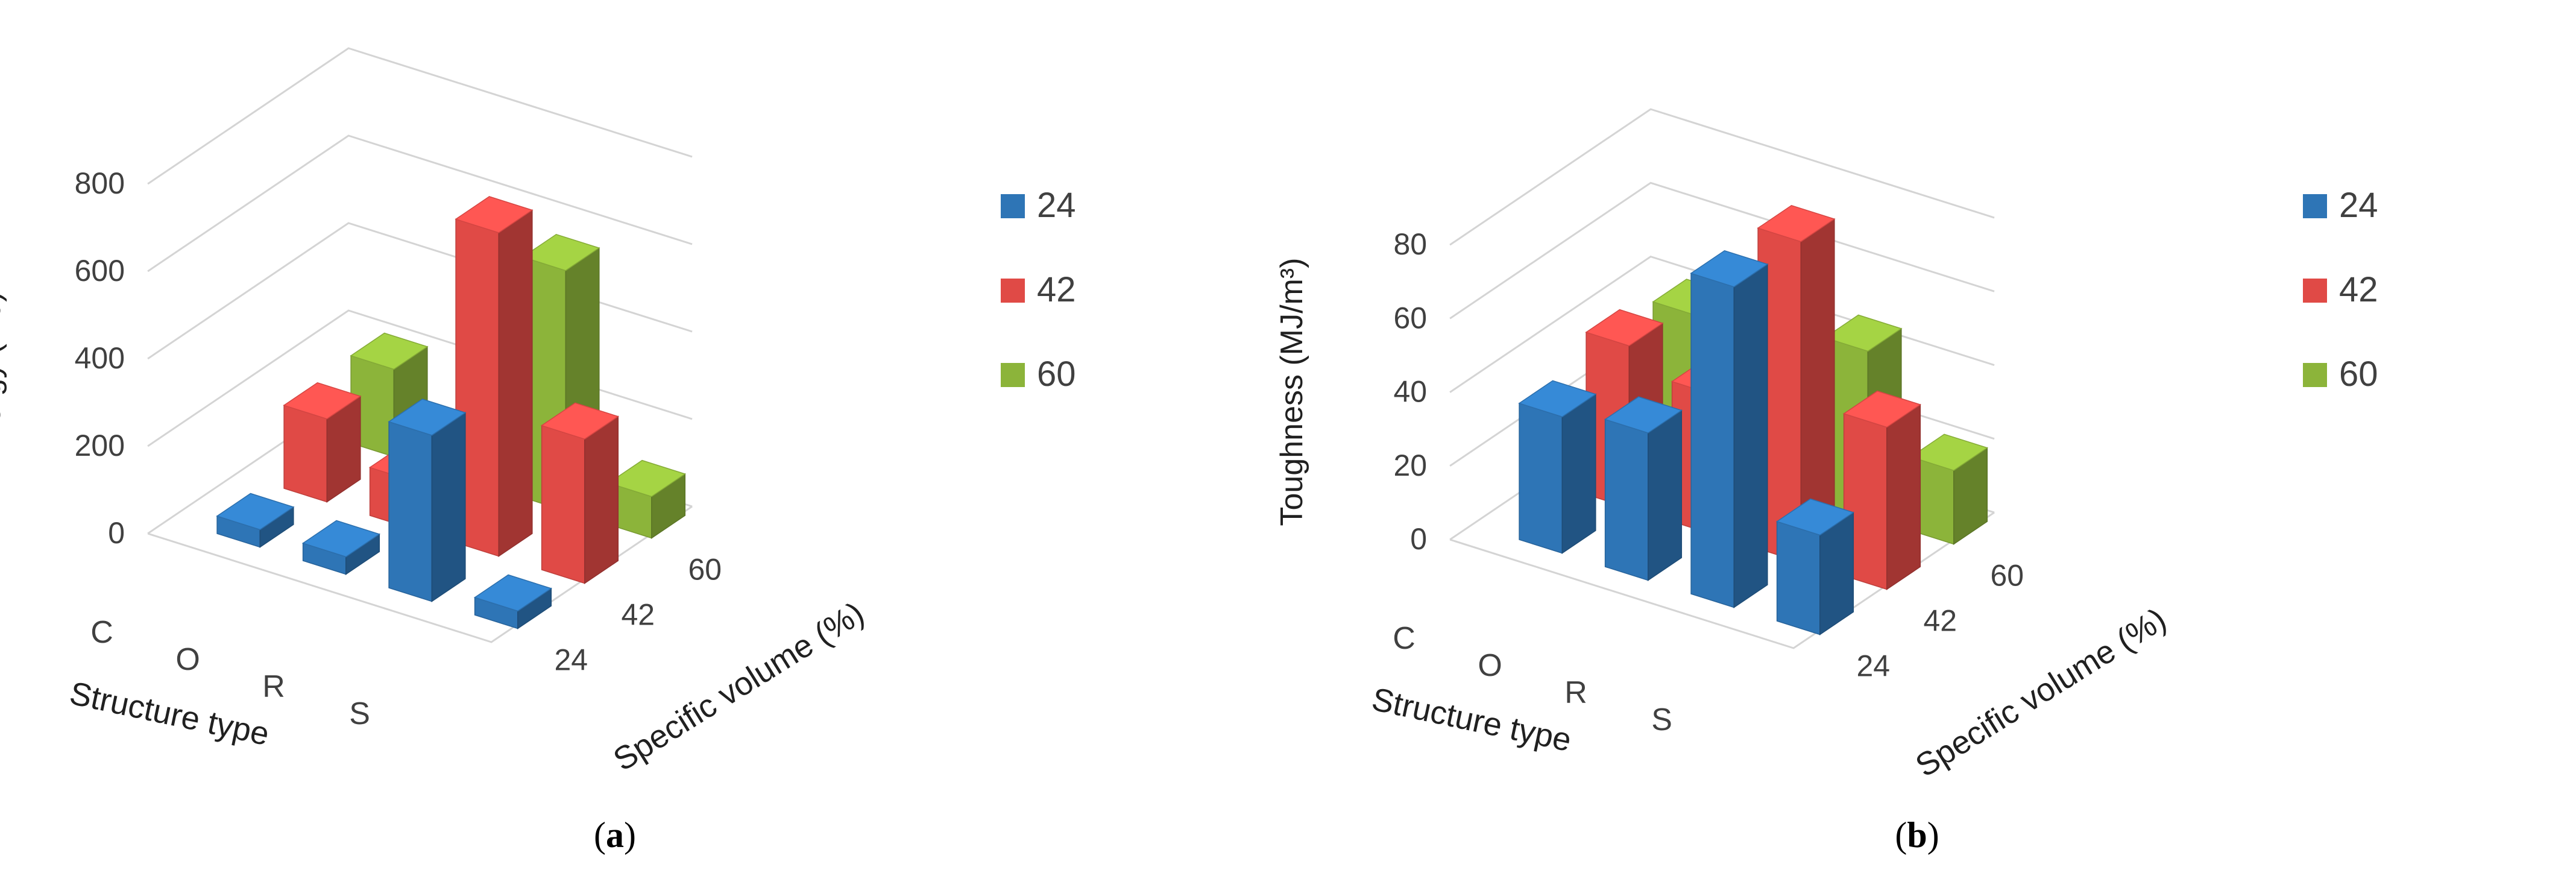 The width and height of the screenshot is (2576, 873). Describe the element at coordinates (1410, 465) in the screenshot. I see `y-tick-label: 20` at that location.